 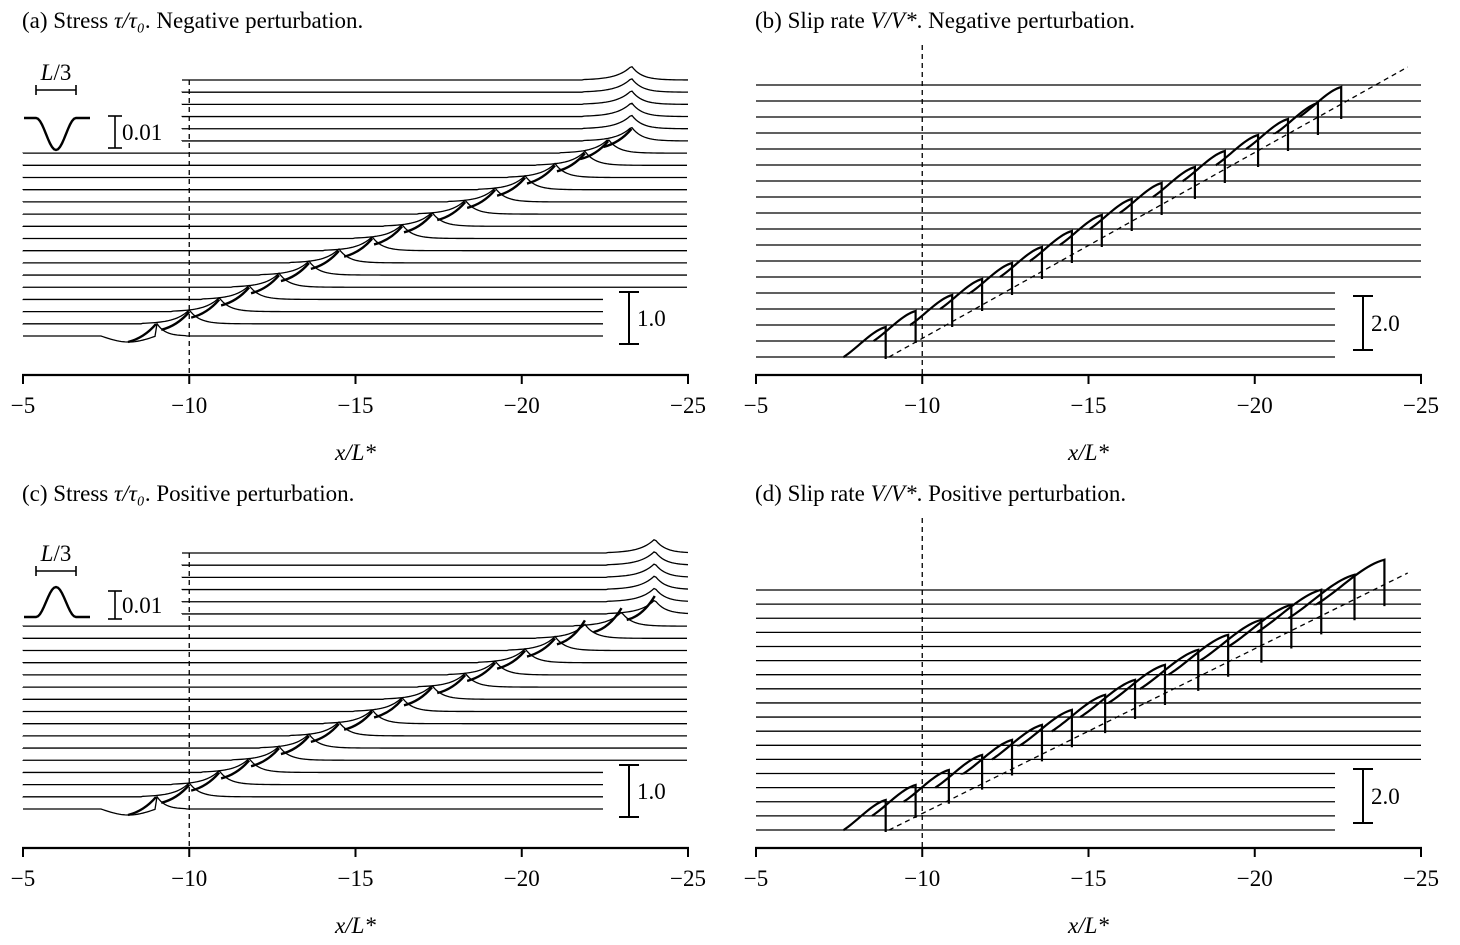 I want to click on inset-length-label: L/3, so click(x=56, y=553).